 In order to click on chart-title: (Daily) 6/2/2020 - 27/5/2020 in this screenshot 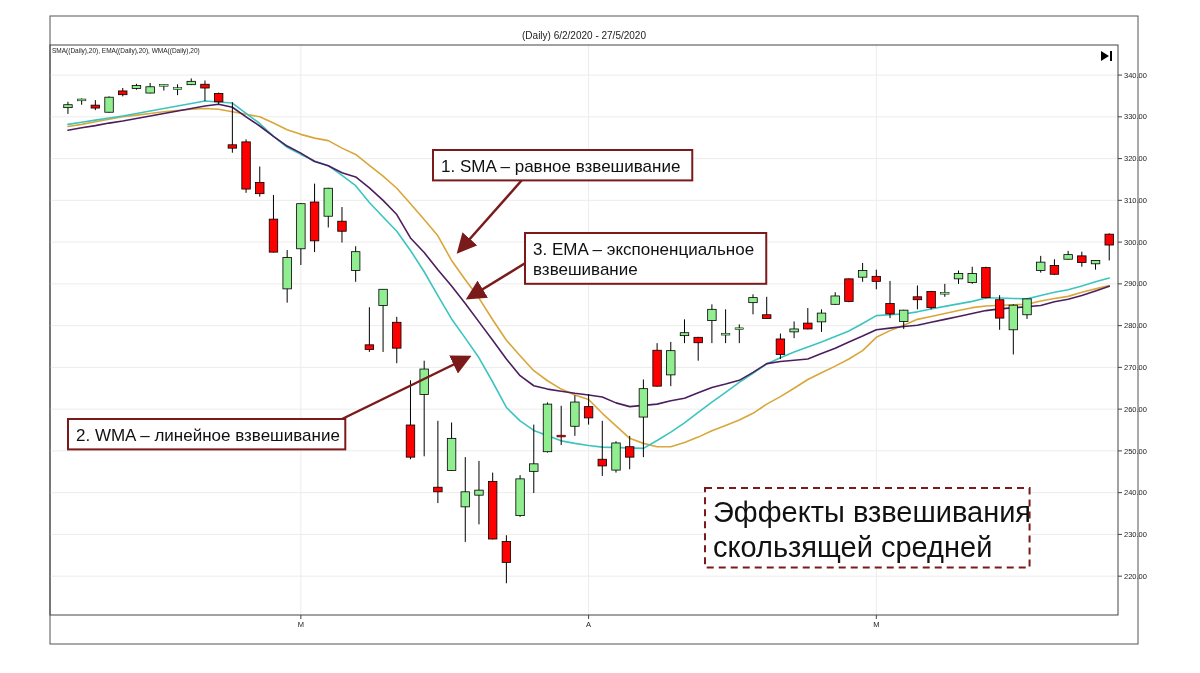, I will do `click(584, 35)`.